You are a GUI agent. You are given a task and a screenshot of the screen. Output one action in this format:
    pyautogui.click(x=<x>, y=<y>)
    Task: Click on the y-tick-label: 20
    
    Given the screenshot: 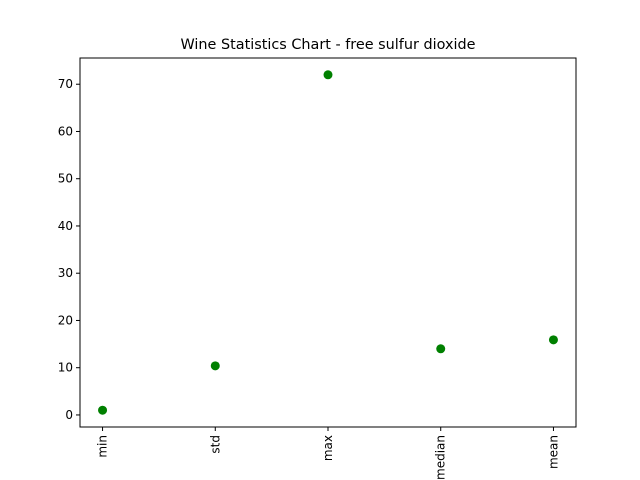 What is the action you would take?
    pyautogui.click(x=65, y=320)
    